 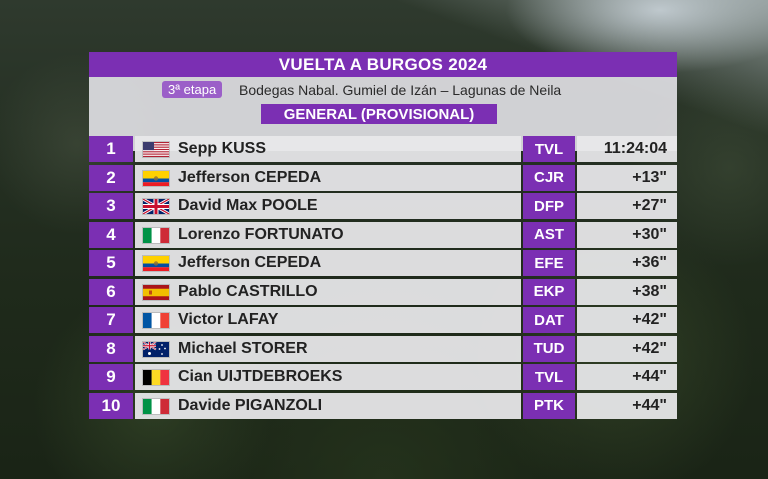 What do you see at coordinates (328, 320) in the screenshot?
I see `rider-cell: Victor LAFAY` at bounding box center [328, 320].